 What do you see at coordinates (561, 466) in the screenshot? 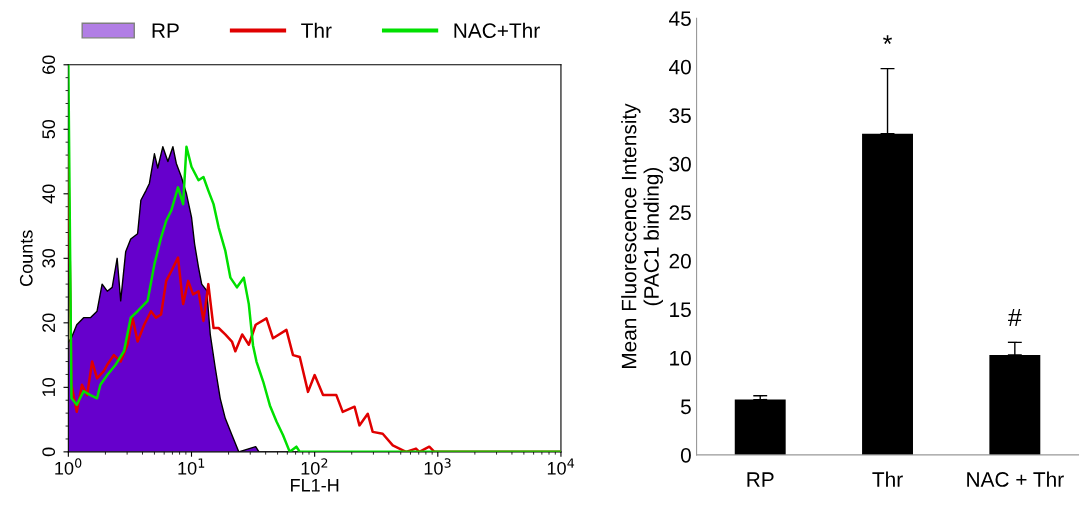
I see `x-tick-label: 10$^{4}$` at bounding box center [561, 466].